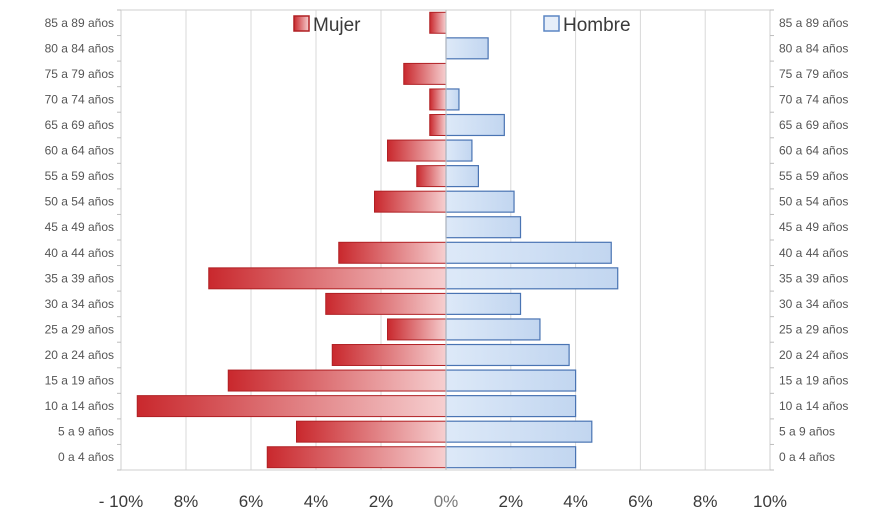  Describe the element at coordinates (807, 457) in the screenshot. I see `y-tick-label-right: 0 a 4 años` at that location.